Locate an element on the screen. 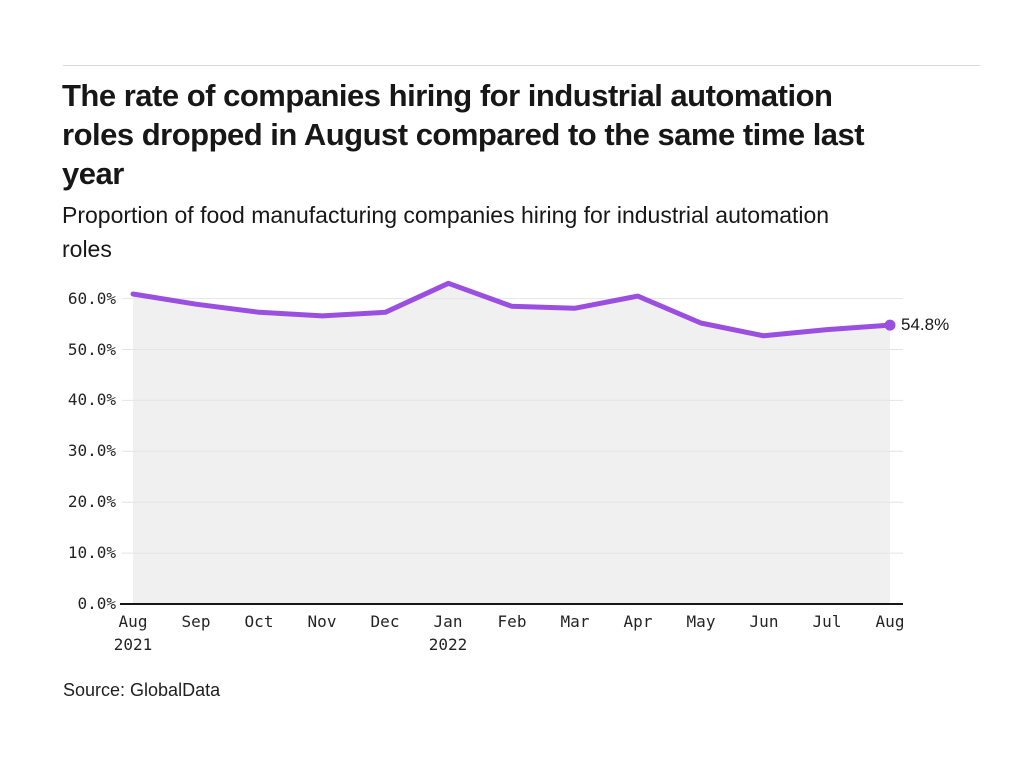 The height and width of the screenshot is (768, 1024). top-divider is located at coordinates (521, 65).